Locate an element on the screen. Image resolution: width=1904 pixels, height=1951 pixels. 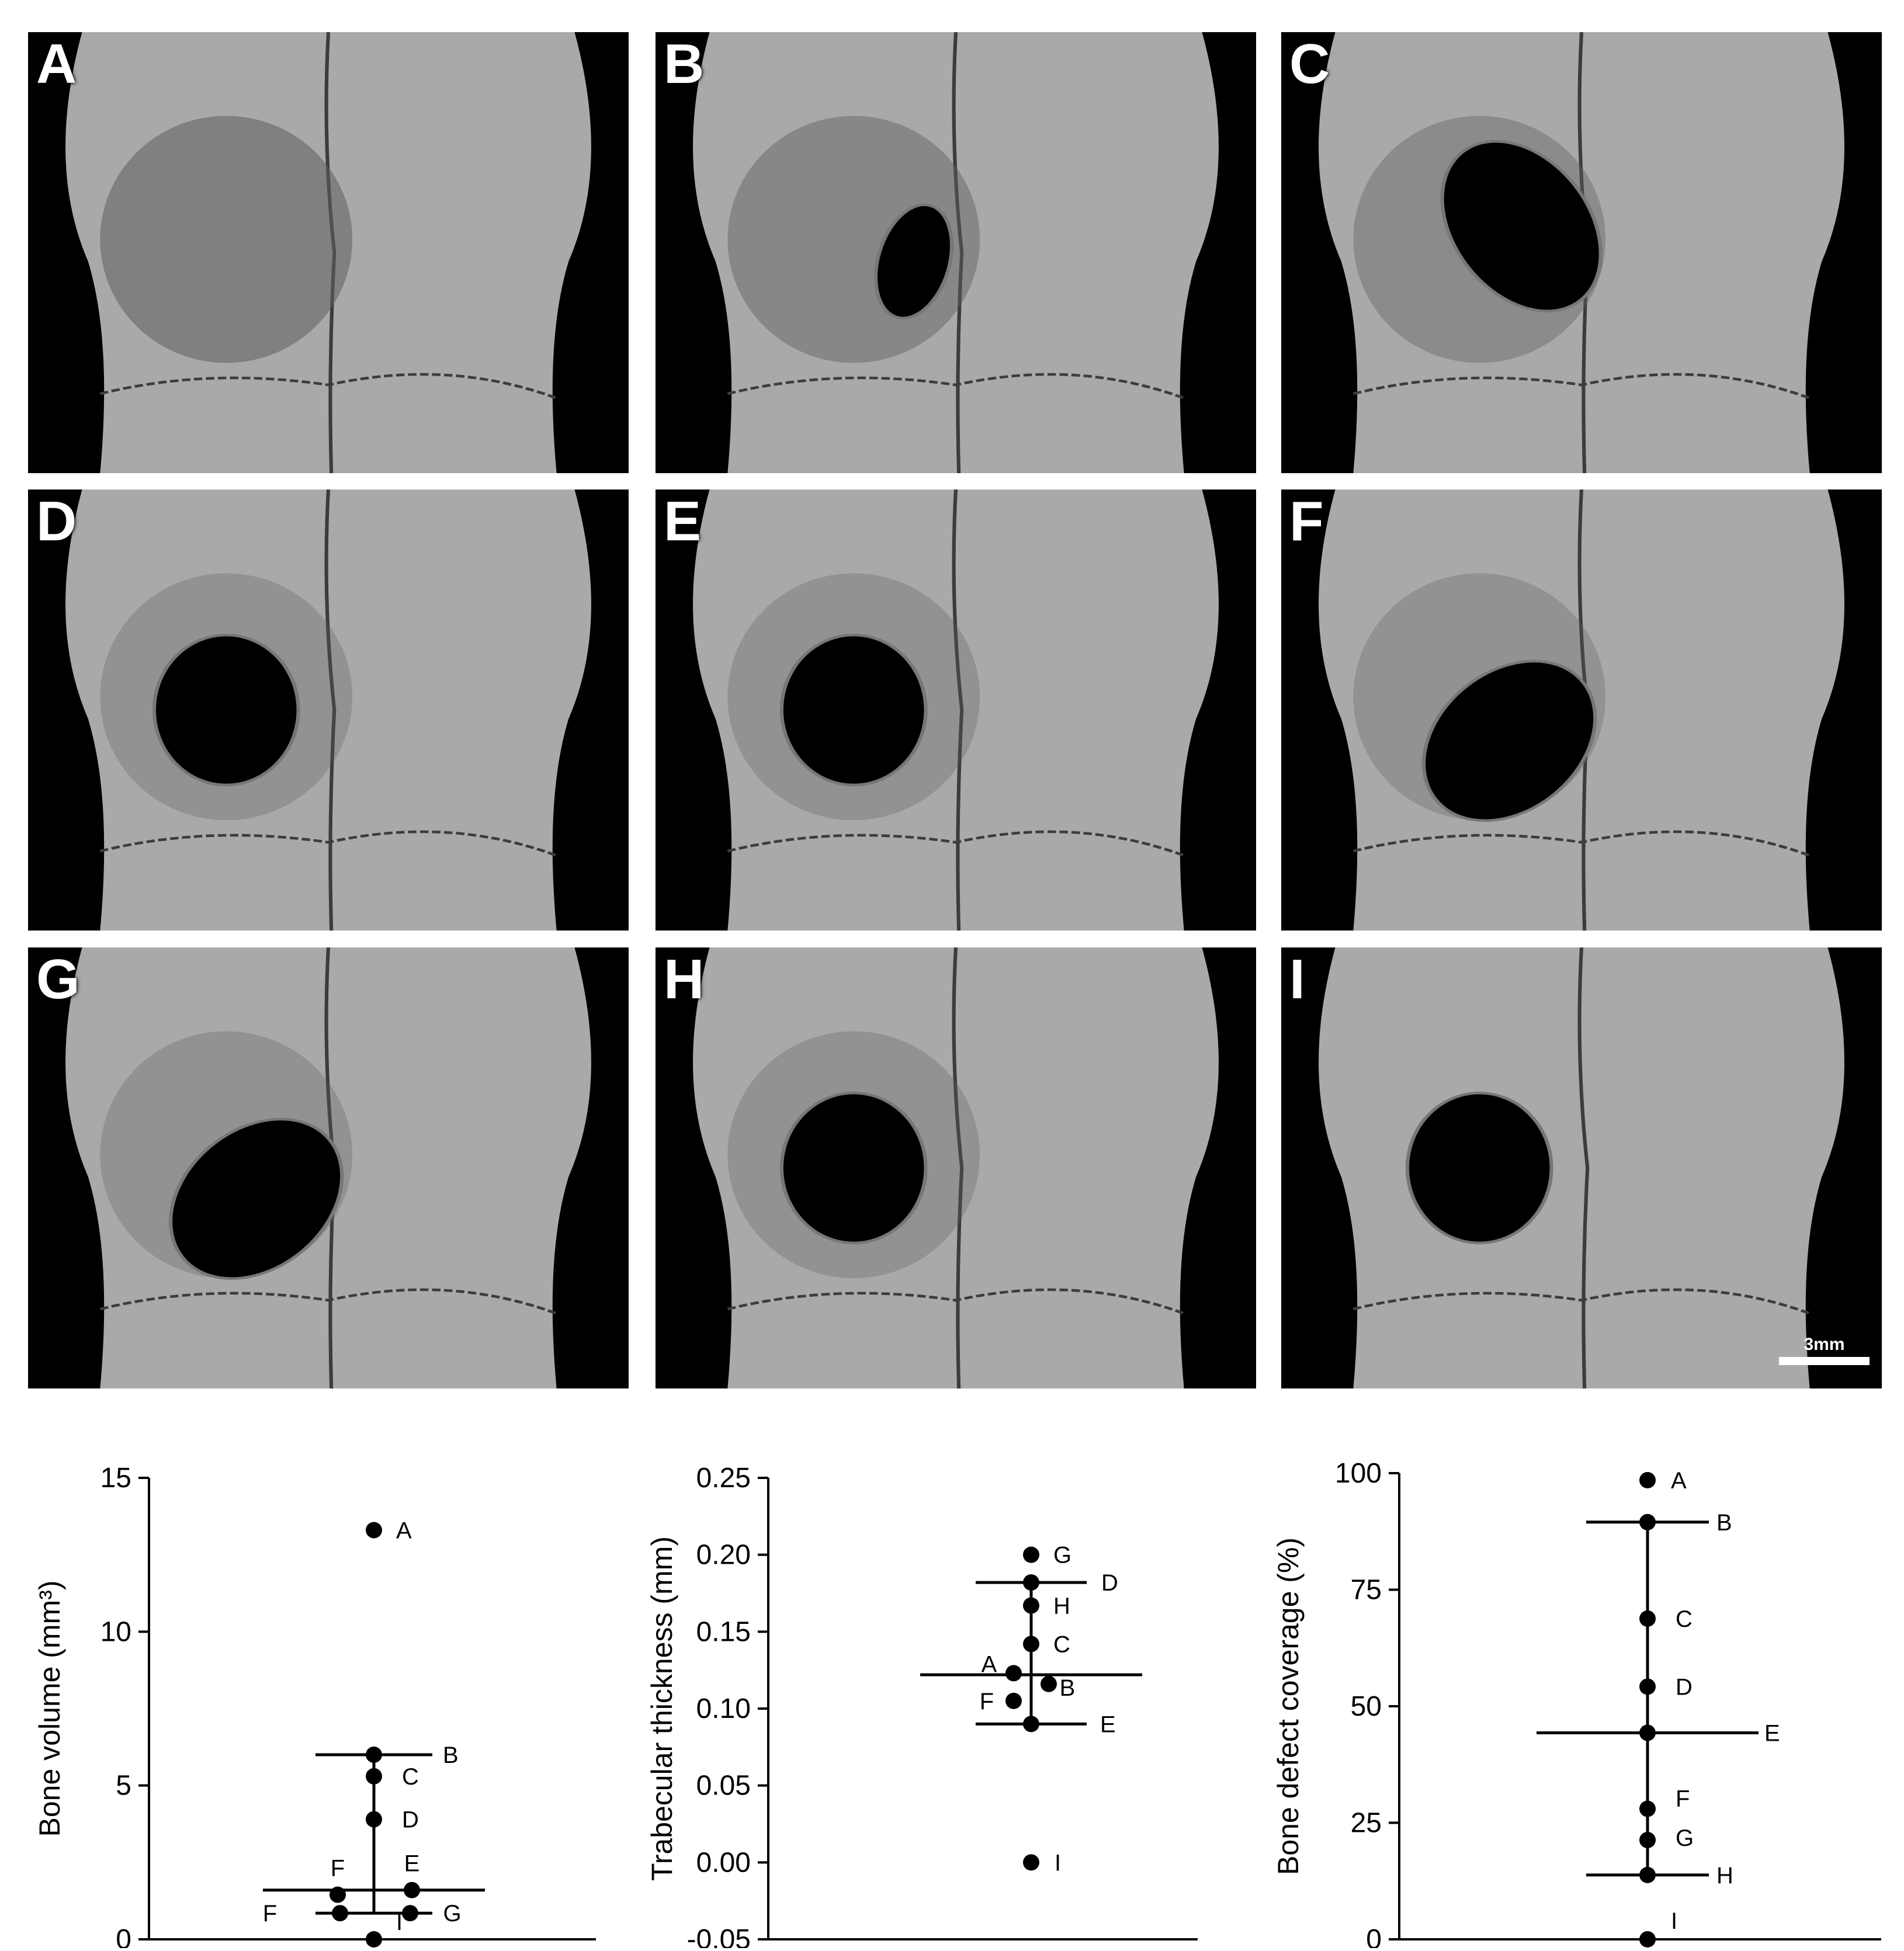
ct-panel-c: C is located at coordinates (1581, 252).